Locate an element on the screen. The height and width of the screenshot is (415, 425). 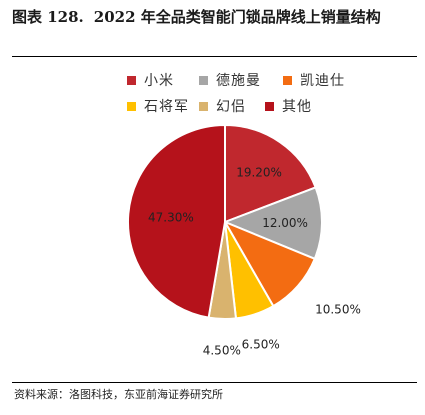
legend-label-deshiman: 德施曼 is located at coordinates (238, 81).